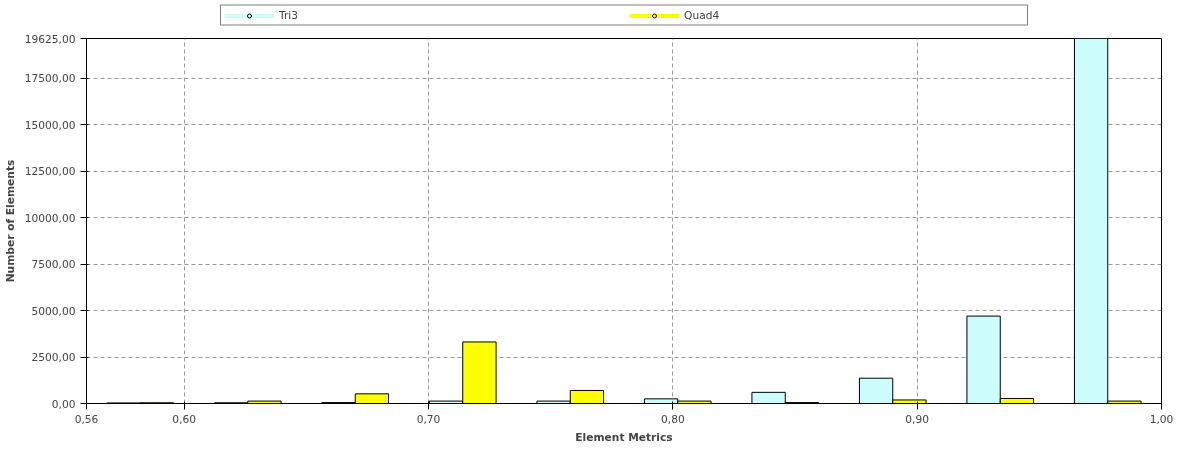 The width and height of the screenshot is (1177, 465). What do you see at coordinates (10, 221) in the screenshot?
I see `y-axis-title: Number of Elements` at bounding box center [10, 221].